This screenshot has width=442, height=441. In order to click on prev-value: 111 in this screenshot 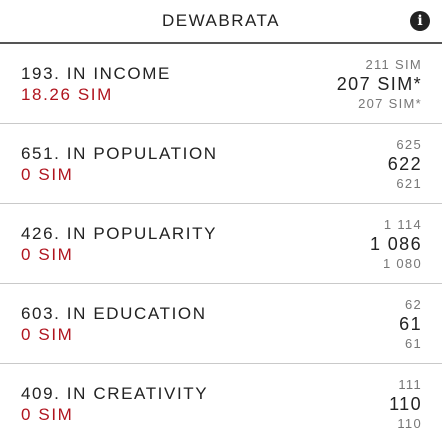, I will do `click(410, 384)`.